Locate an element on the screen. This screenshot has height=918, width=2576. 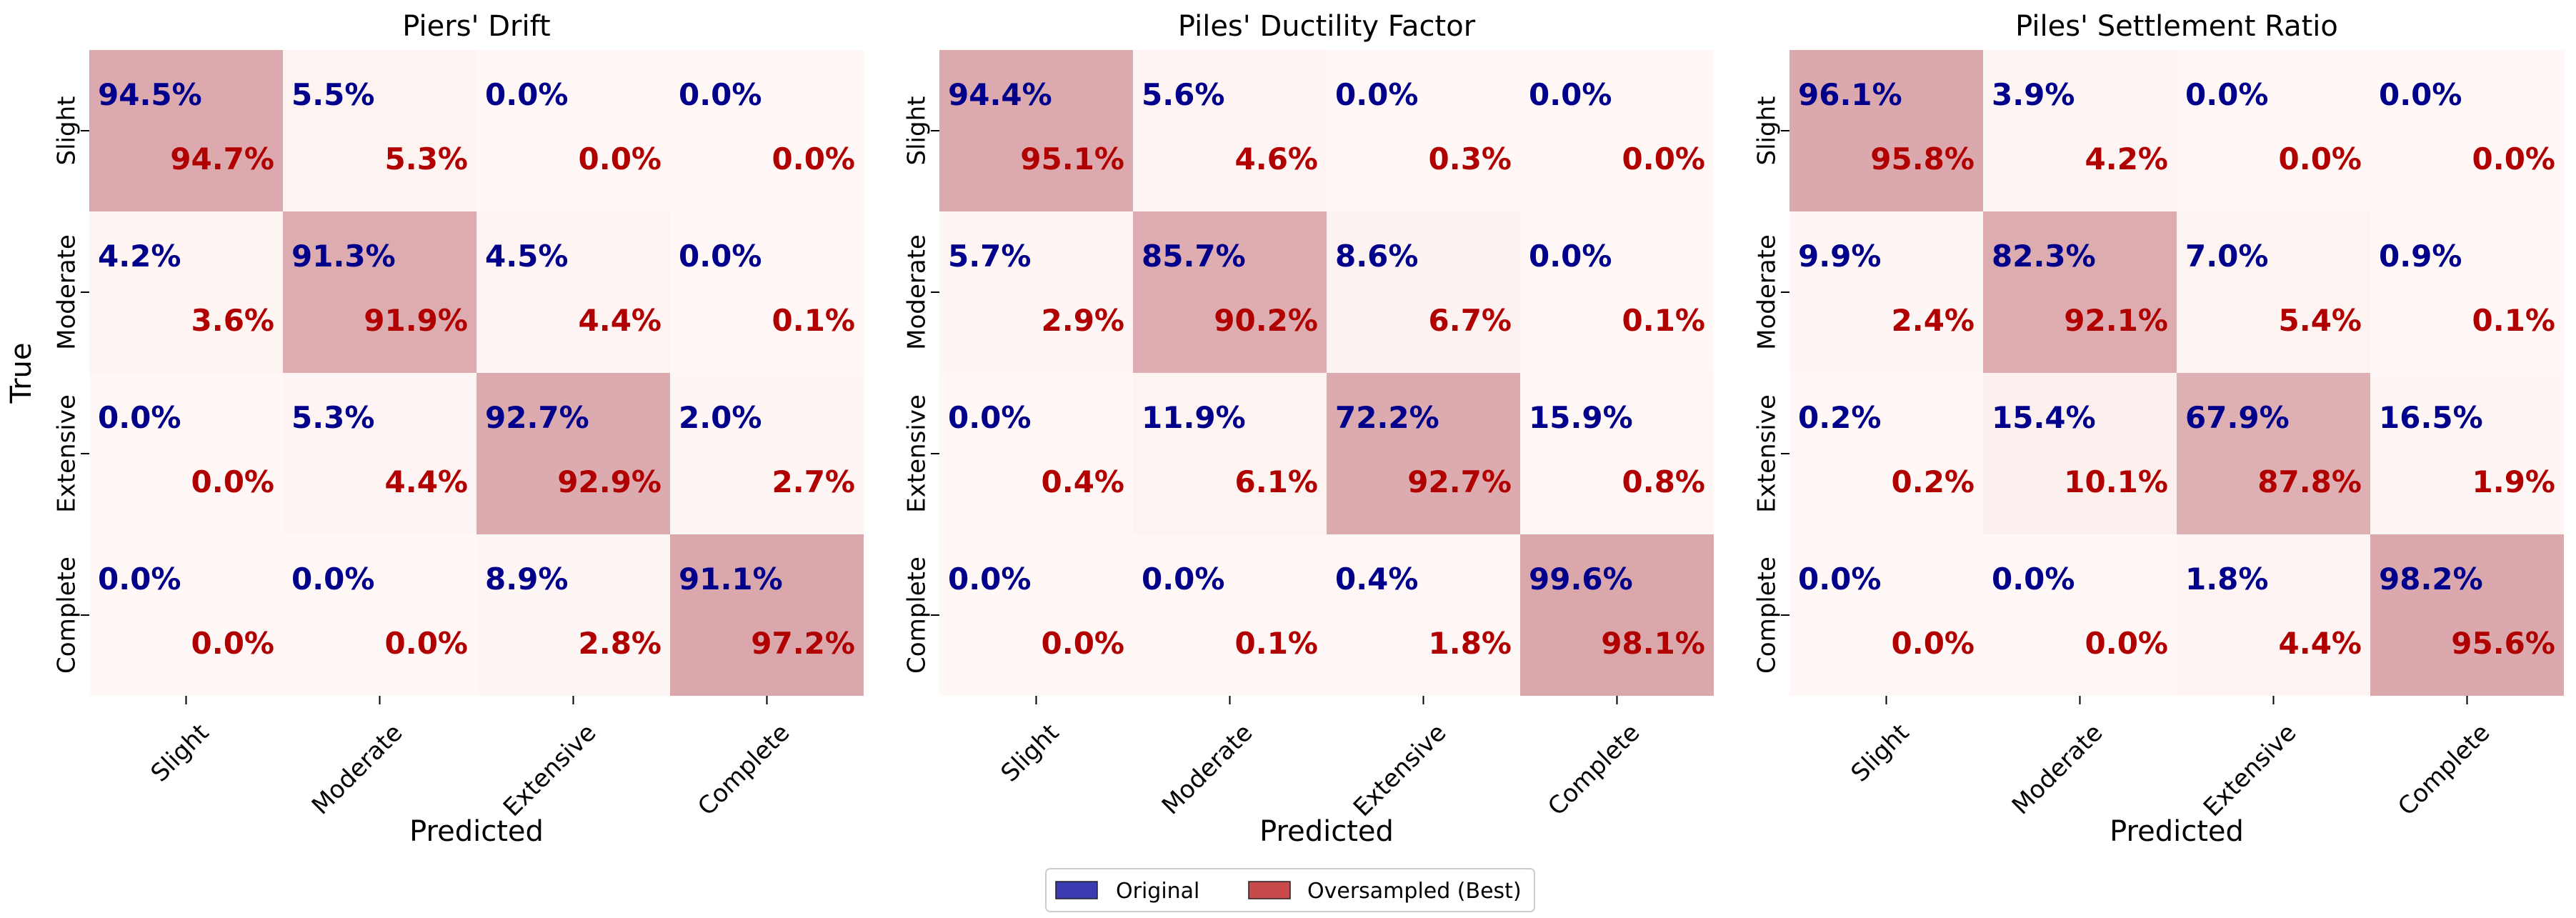
cell-label-original: 72.2% is located at coordinates (1387, 417).